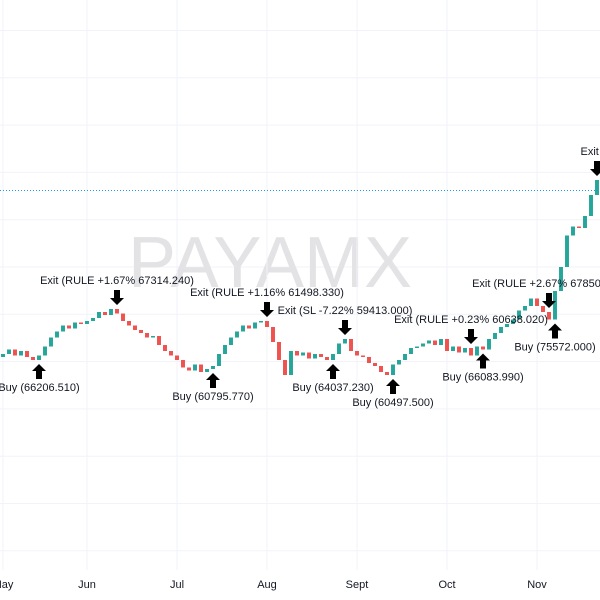 Image resolution: width=600 pixels, height=600 pixels. Describe the element at coordinates (270, 263) in the screenshot. I see `watermark: PAYAMX` at that location.